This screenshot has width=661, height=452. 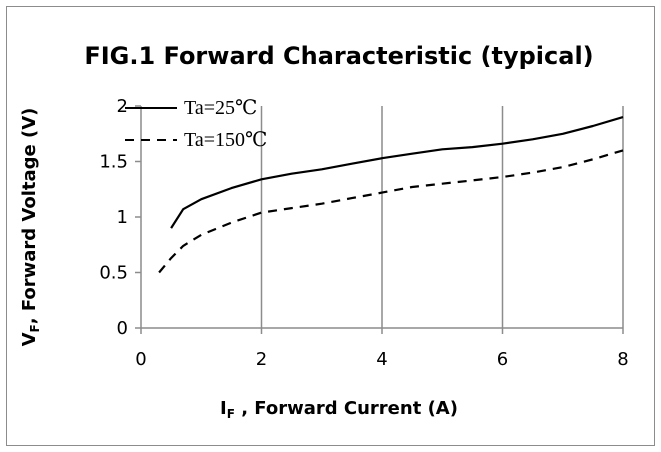 What do you see at coordinates (122, 217) in the screenshot?
I see `y-tick-label: 1` at bounding box center [122, 217].